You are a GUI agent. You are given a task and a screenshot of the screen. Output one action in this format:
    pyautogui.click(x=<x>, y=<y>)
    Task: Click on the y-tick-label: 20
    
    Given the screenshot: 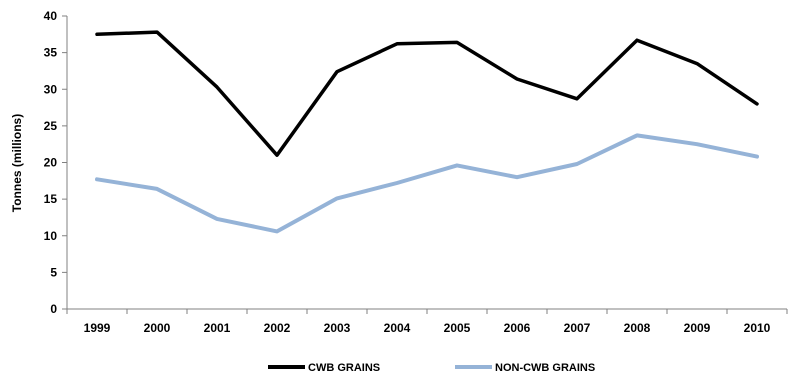 What is the action you would take?
    pyautogui.click(x=51, y=163)
    